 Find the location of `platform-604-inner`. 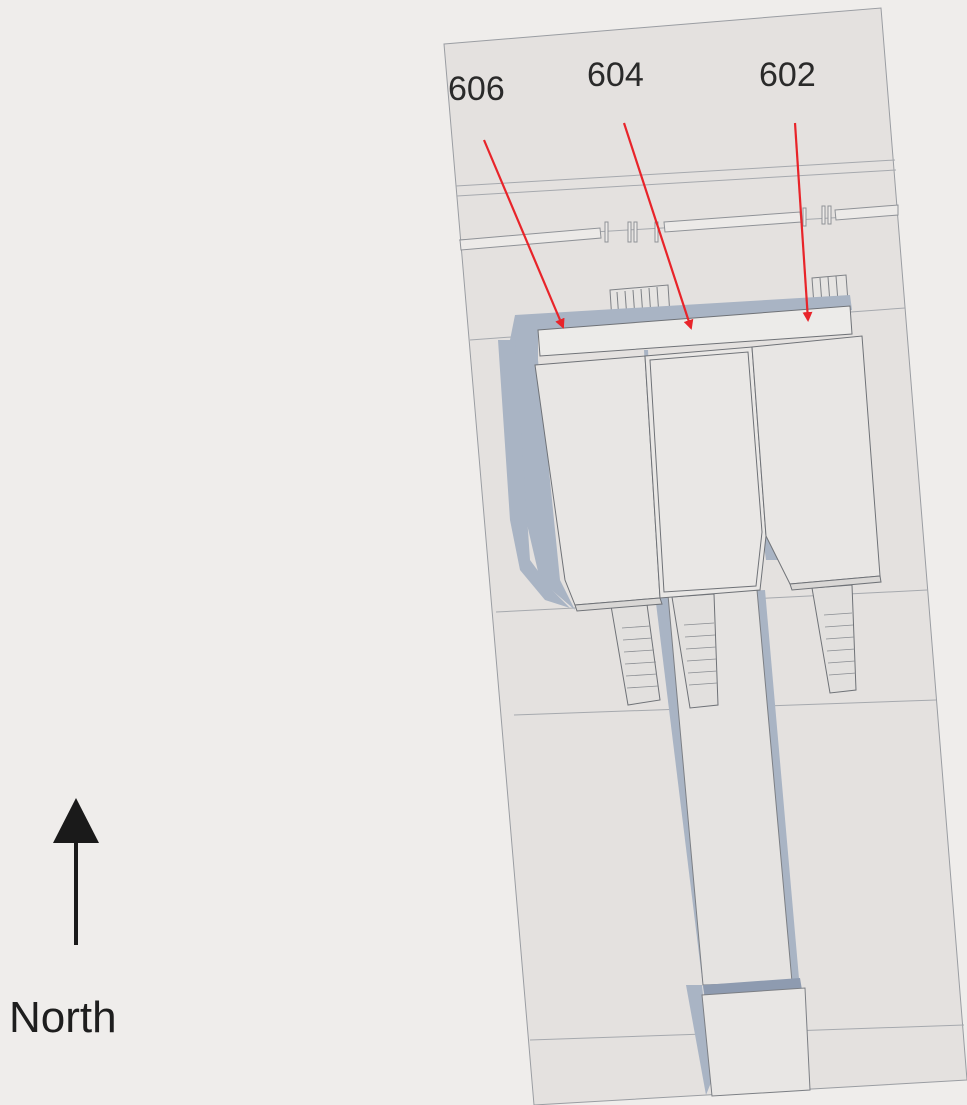

platform-604-inner is located at coordinates (706, 472).